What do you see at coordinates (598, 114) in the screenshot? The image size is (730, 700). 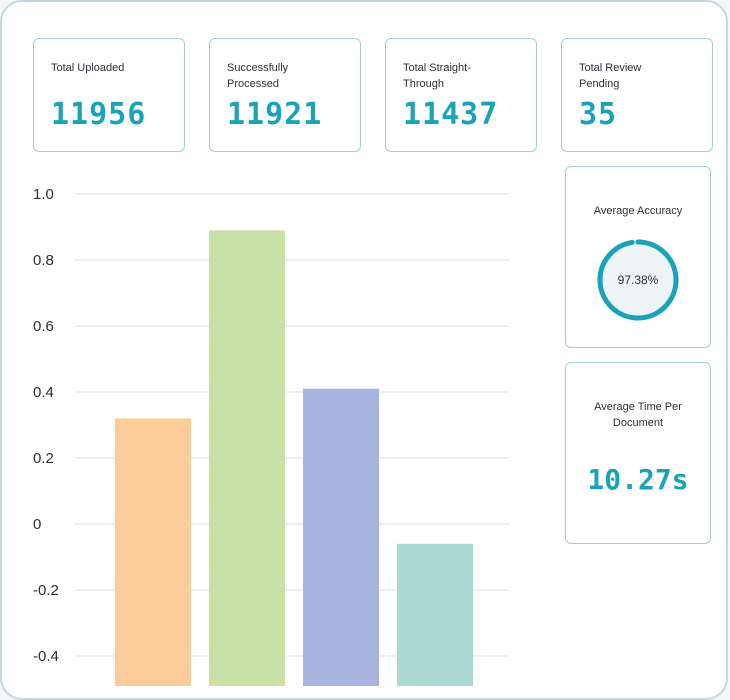 I see `stat-value: 35` at bounding box center [598, 114].